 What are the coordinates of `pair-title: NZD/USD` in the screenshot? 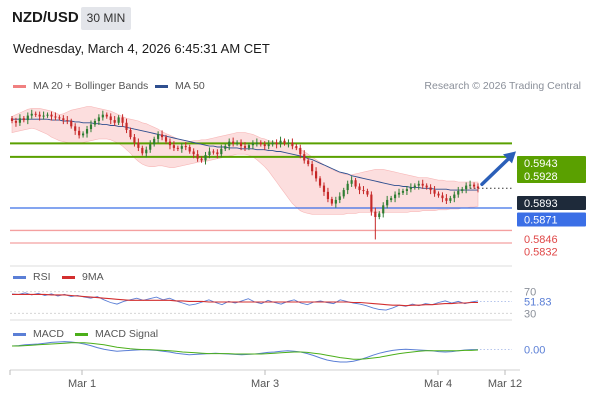 It's located at (45, 17).